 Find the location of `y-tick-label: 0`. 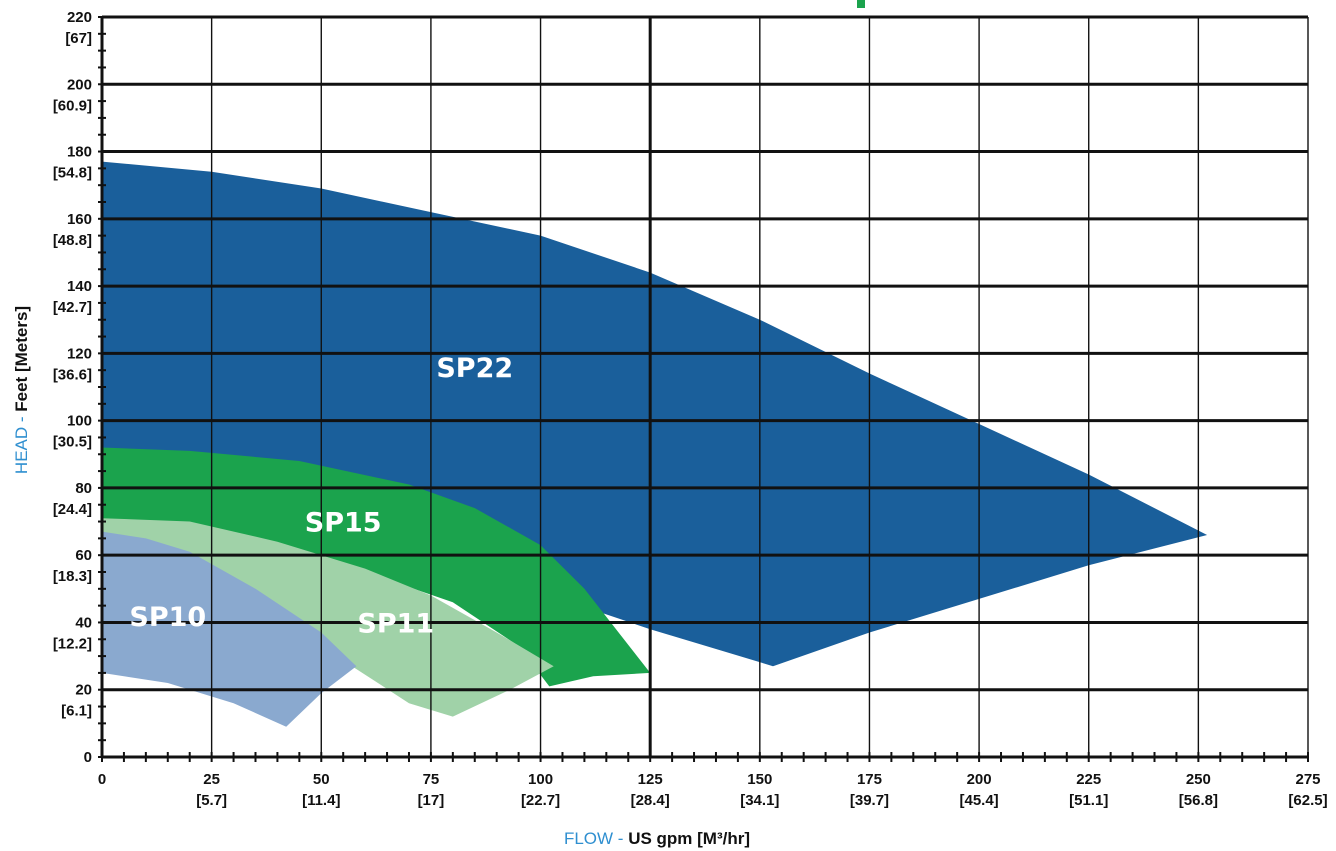

y-tick-label: 0 is located at coordinates (88, 757).